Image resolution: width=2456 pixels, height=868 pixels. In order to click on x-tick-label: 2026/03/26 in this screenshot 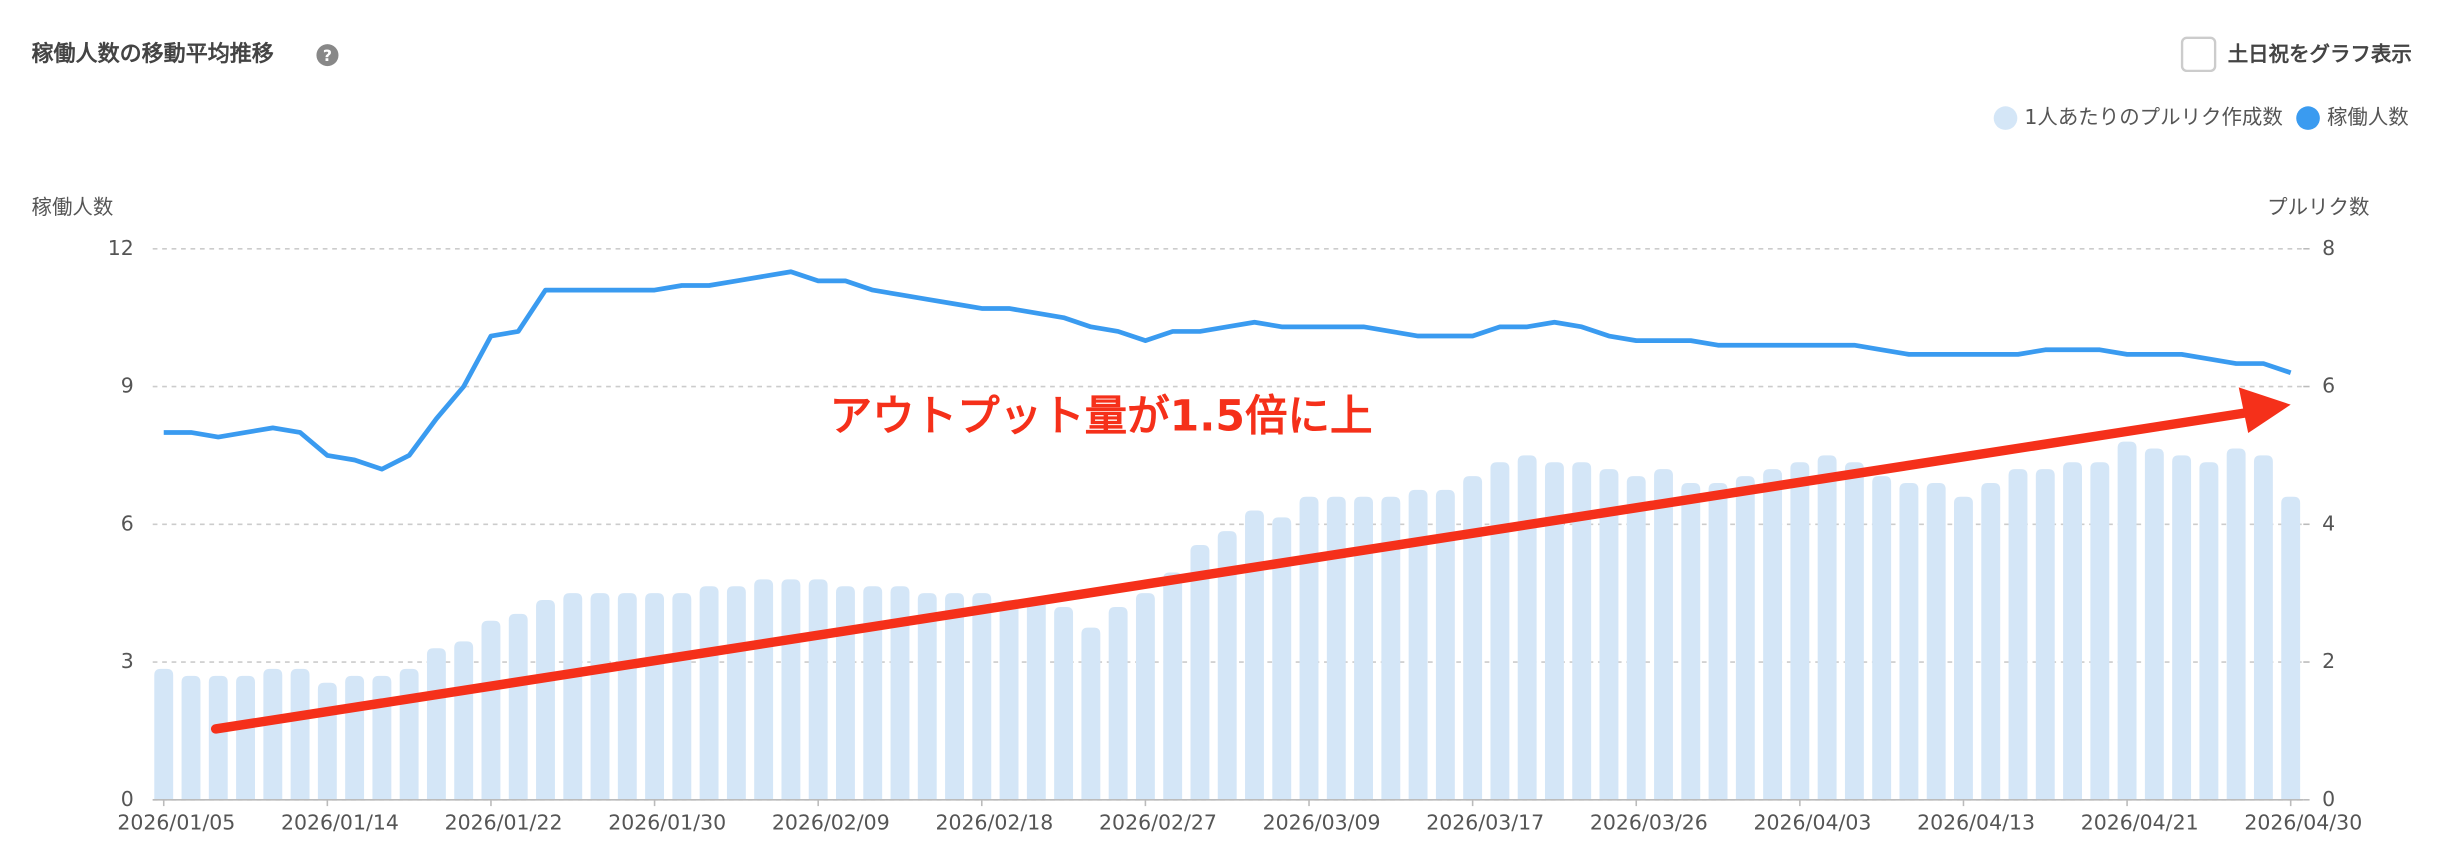, I will do `click(1649, 822)`.